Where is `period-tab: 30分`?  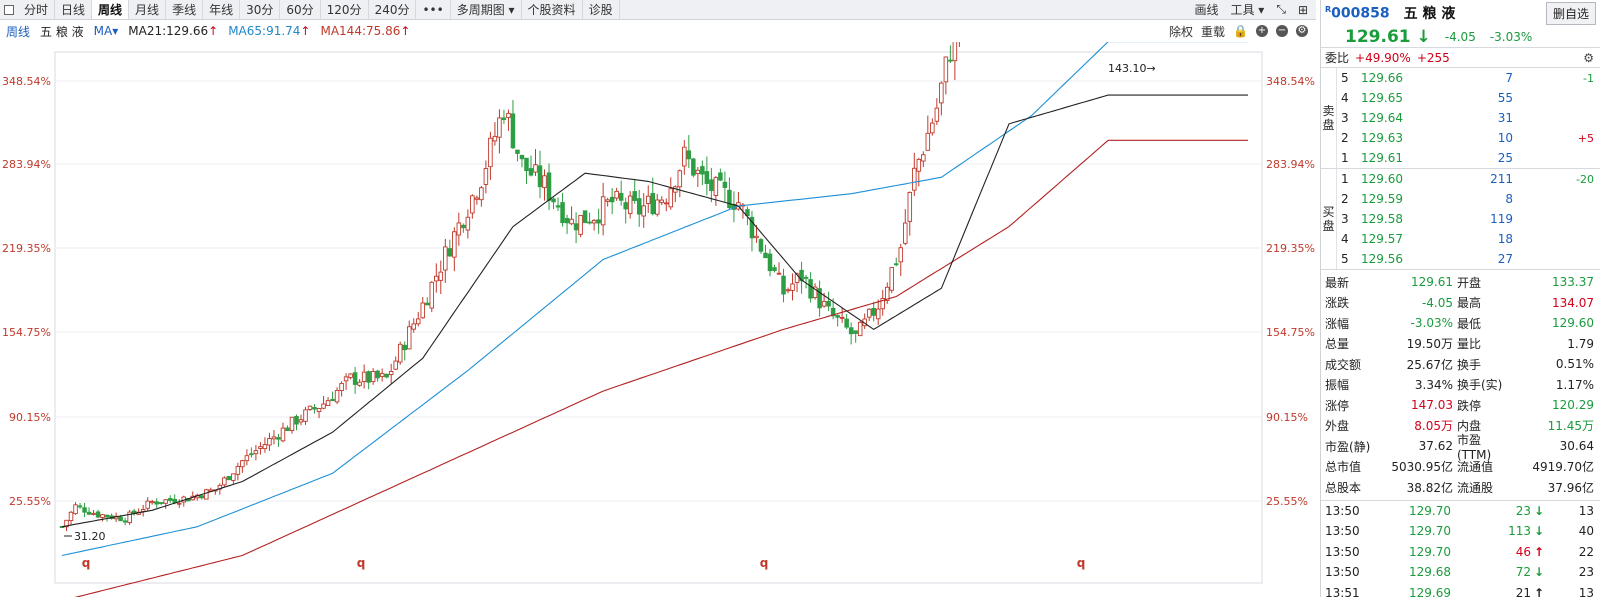
period-tab: 30分 is located at coordinates (260, 9).